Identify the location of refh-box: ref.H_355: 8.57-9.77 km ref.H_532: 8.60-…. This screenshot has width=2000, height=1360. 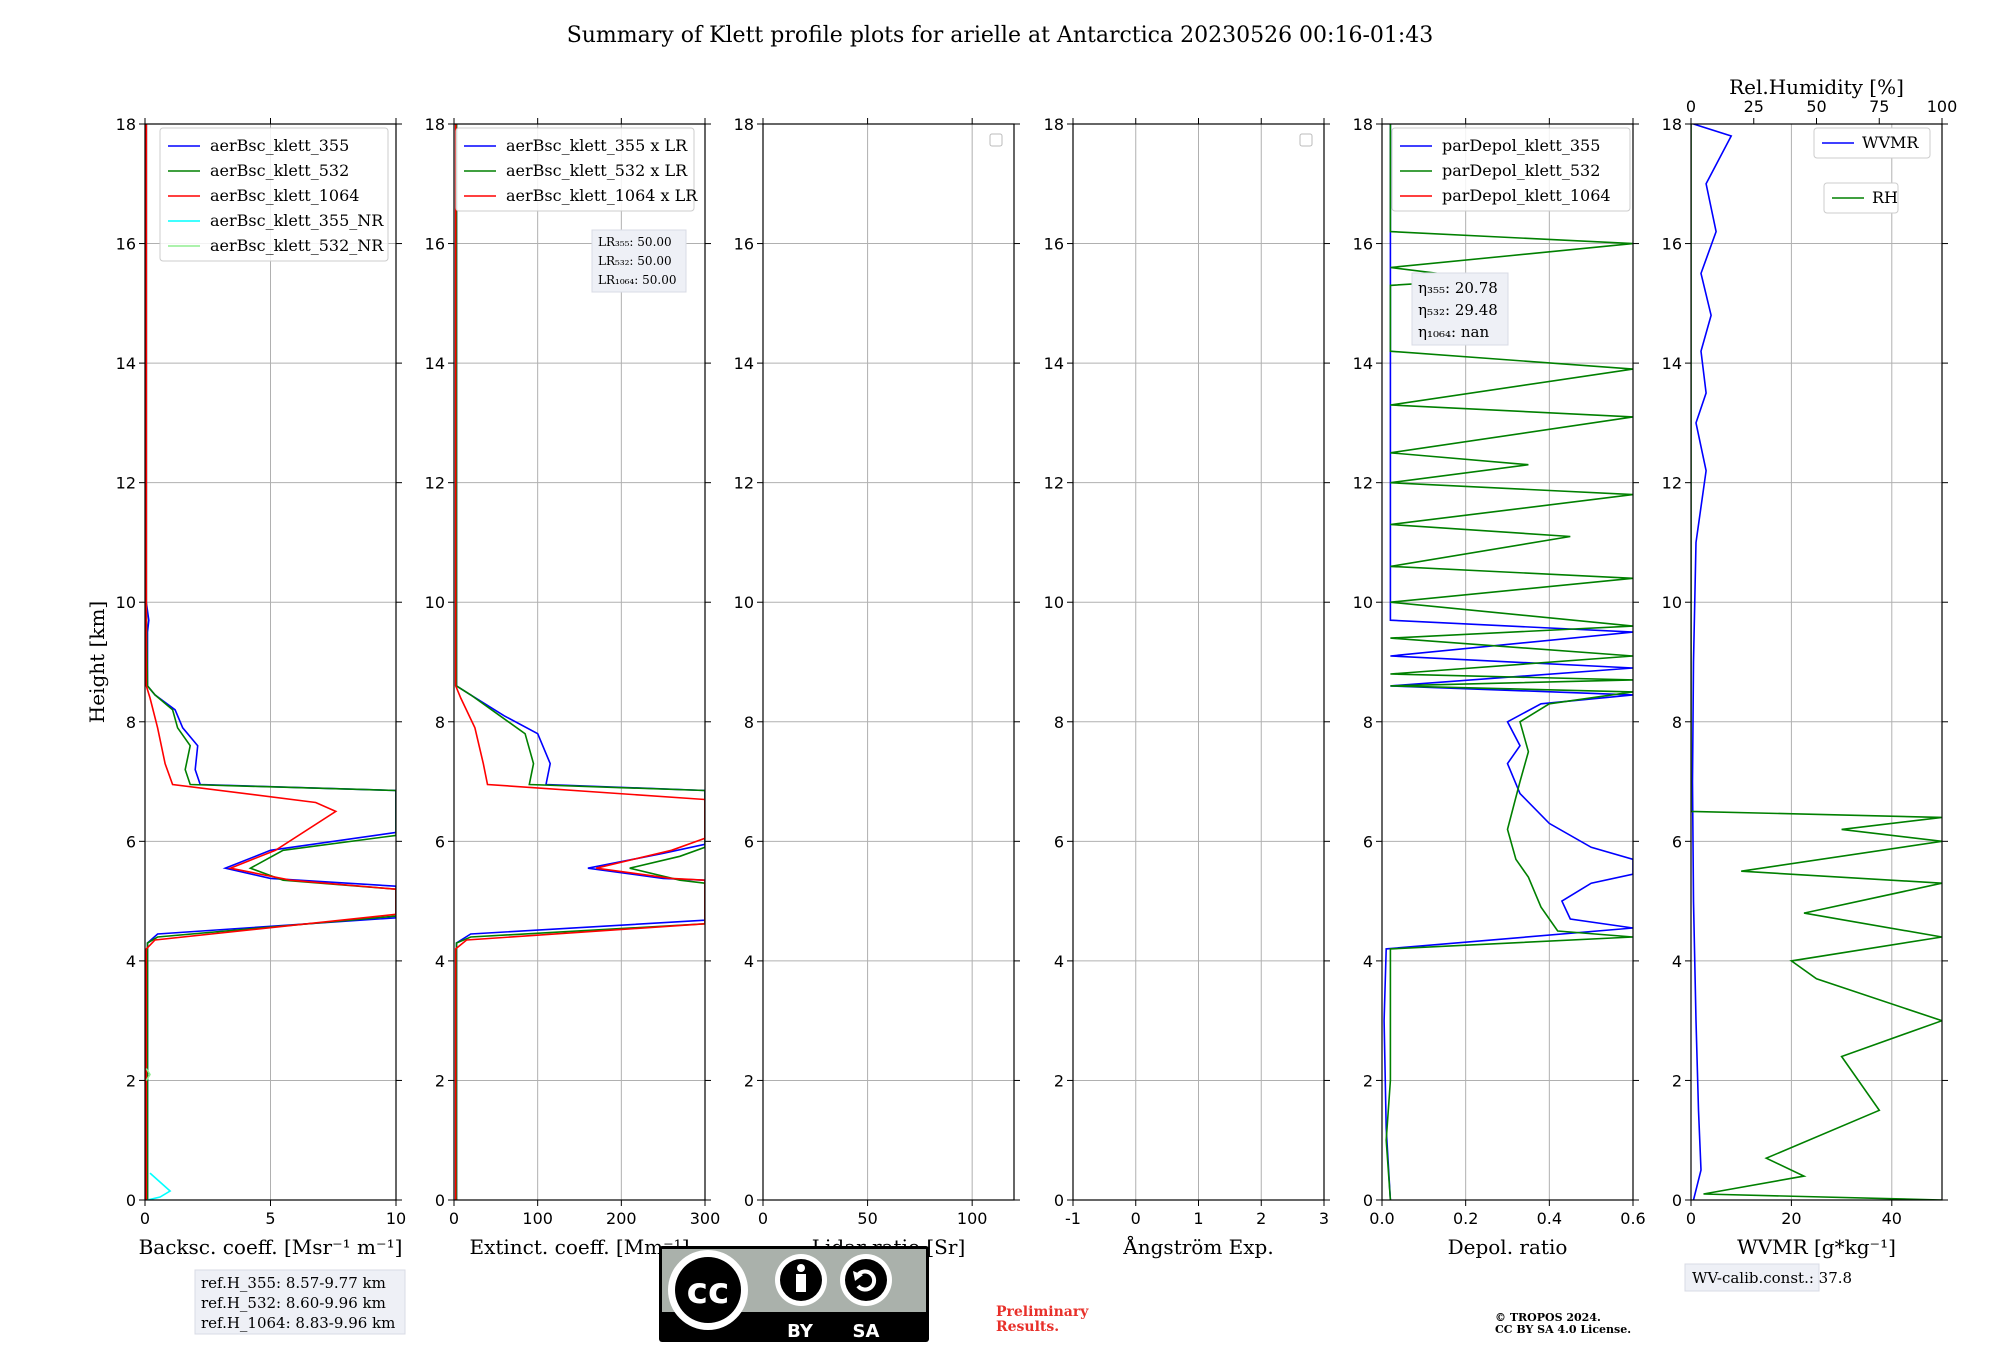
(300, 1302).